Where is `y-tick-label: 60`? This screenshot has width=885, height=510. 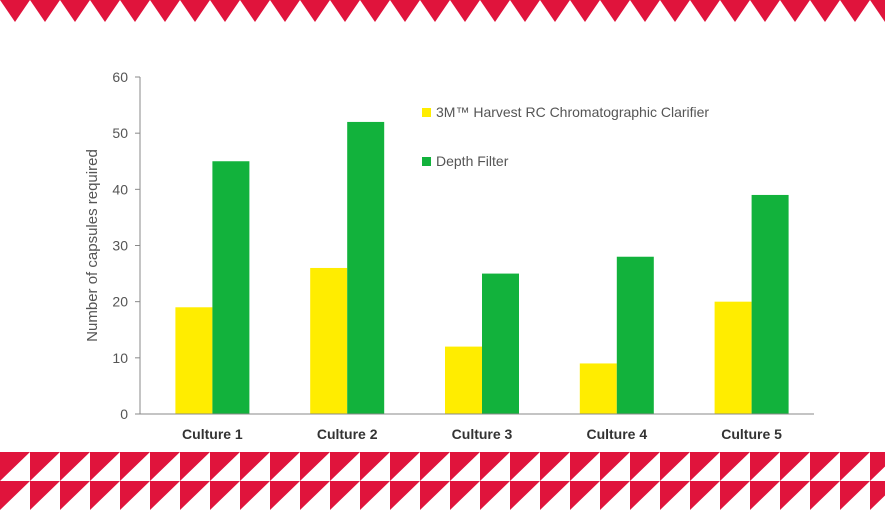
y-tick-label: 60 is located at coordinates (120, 77).